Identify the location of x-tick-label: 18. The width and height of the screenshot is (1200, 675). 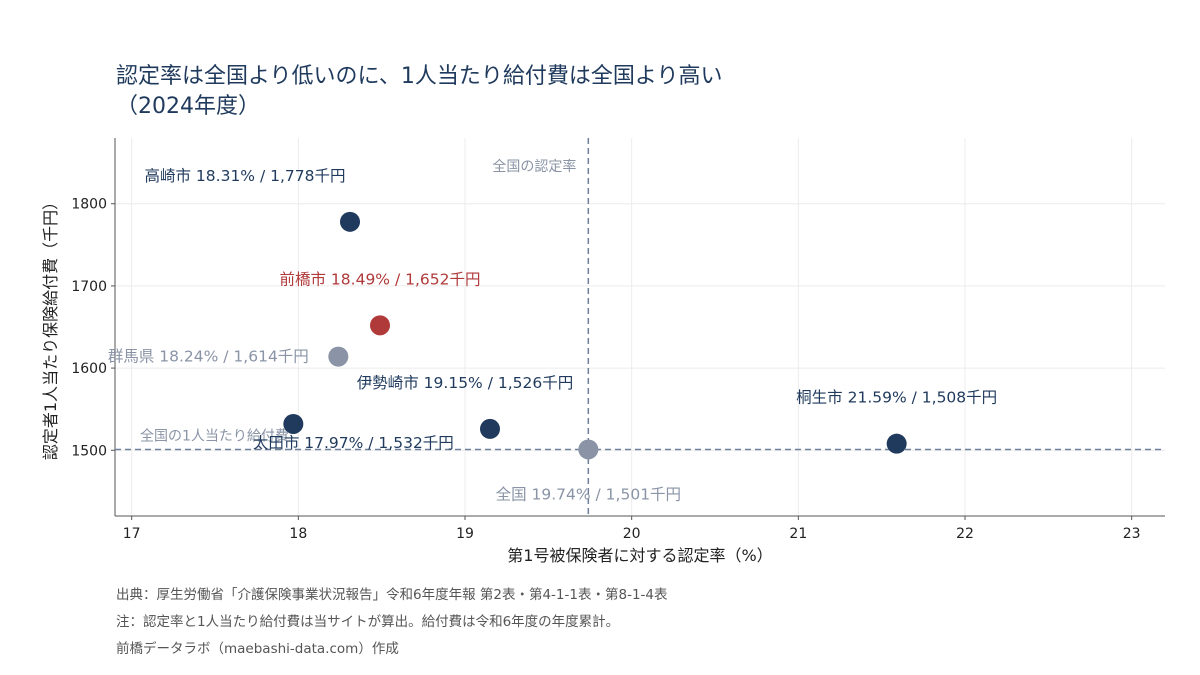
(298, 534).